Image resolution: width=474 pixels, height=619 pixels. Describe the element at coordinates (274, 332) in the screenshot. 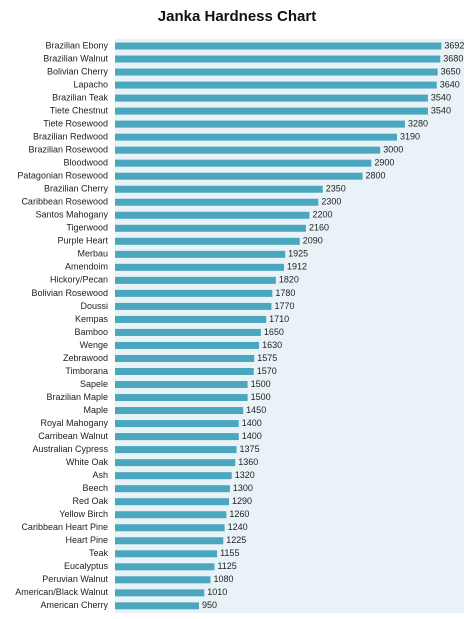

I see `value-label: 1650` at that location.